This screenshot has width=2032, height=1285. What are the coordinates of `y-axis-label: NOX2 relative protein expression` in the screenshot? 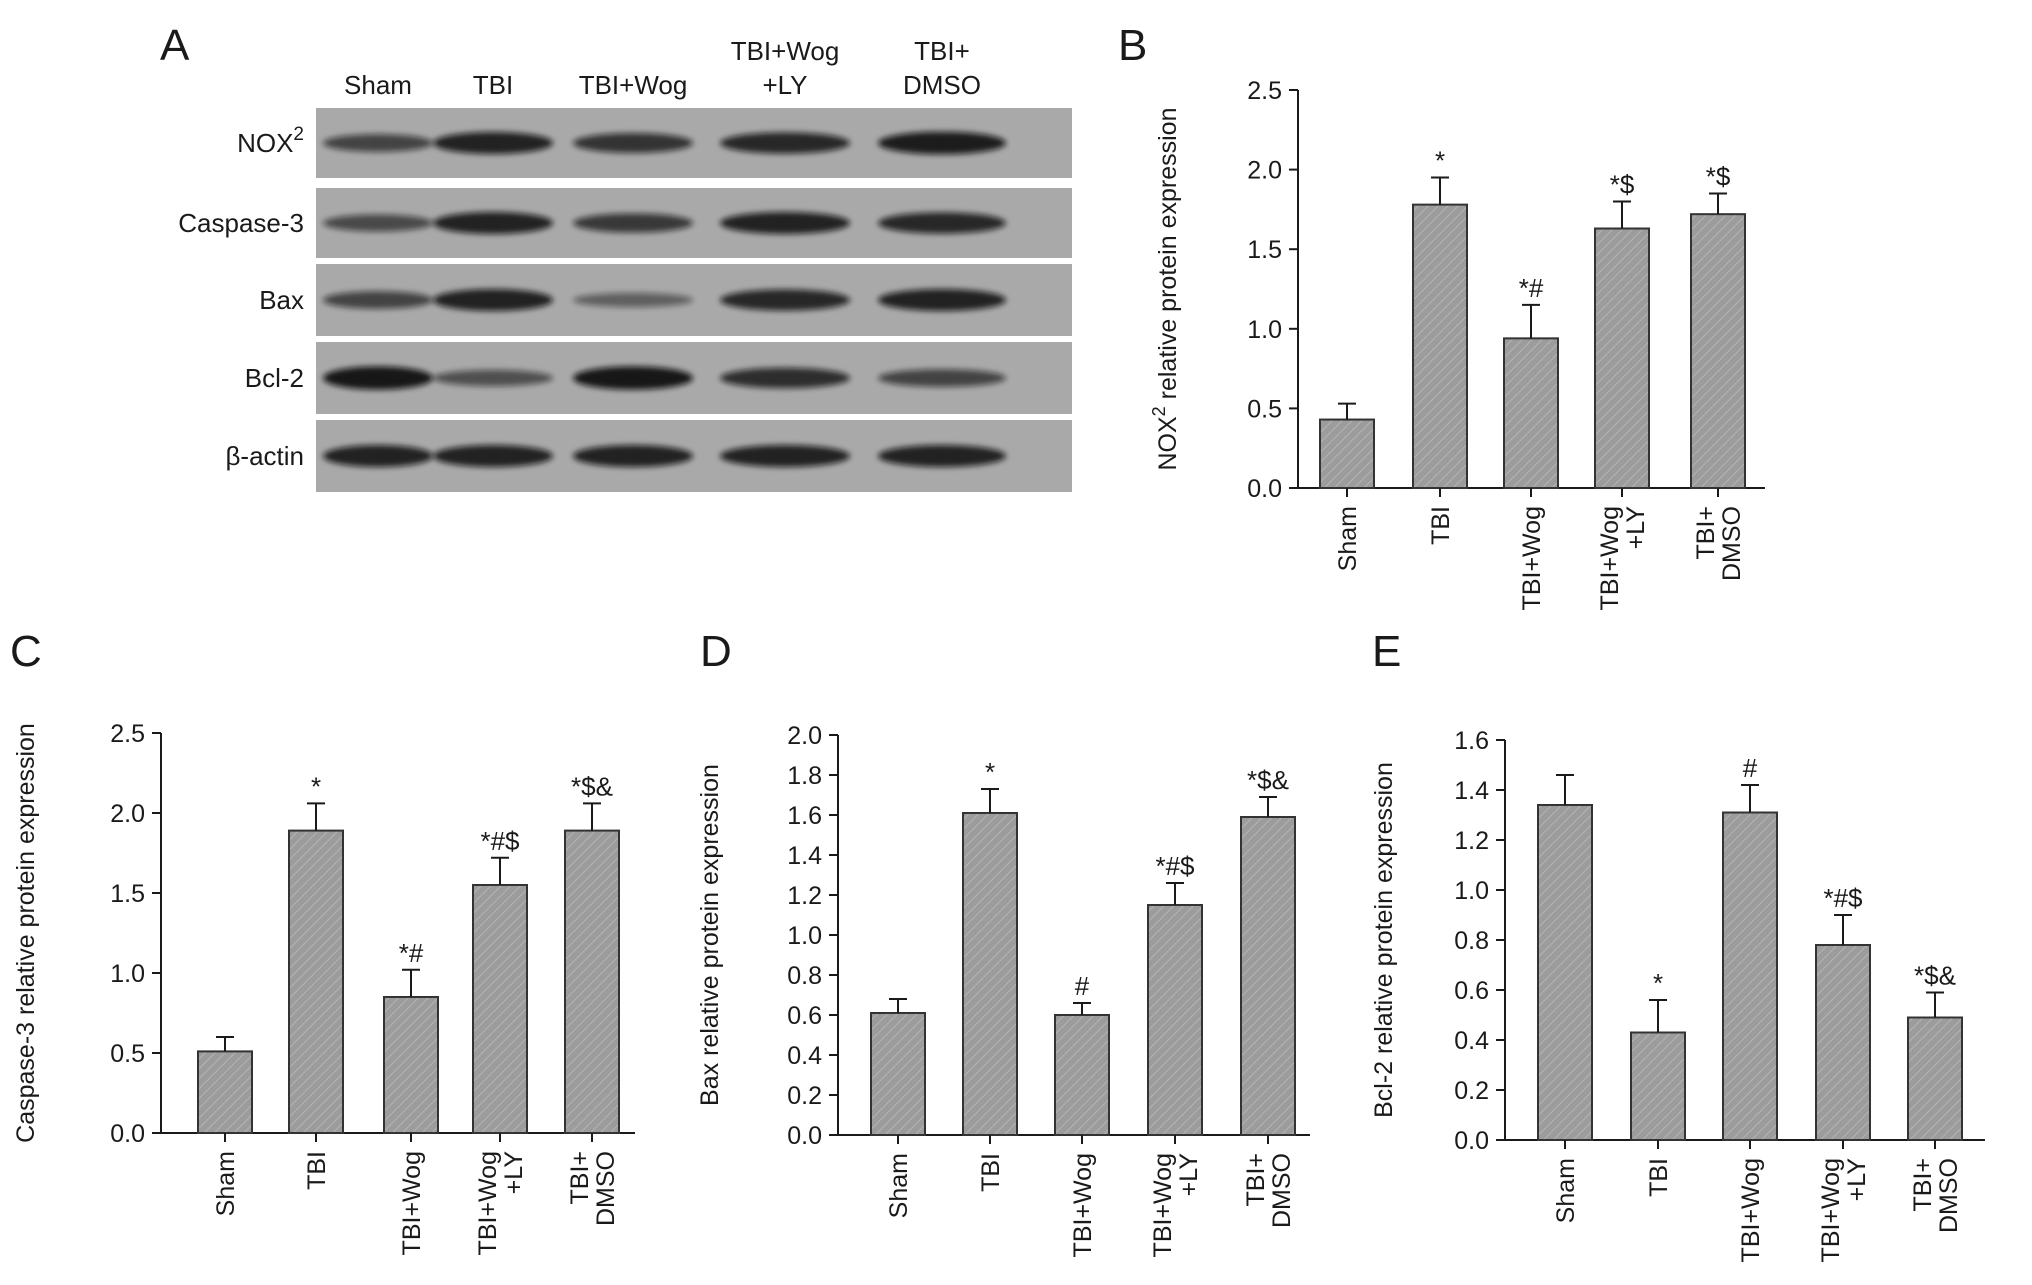 It's located at (1165, 289).